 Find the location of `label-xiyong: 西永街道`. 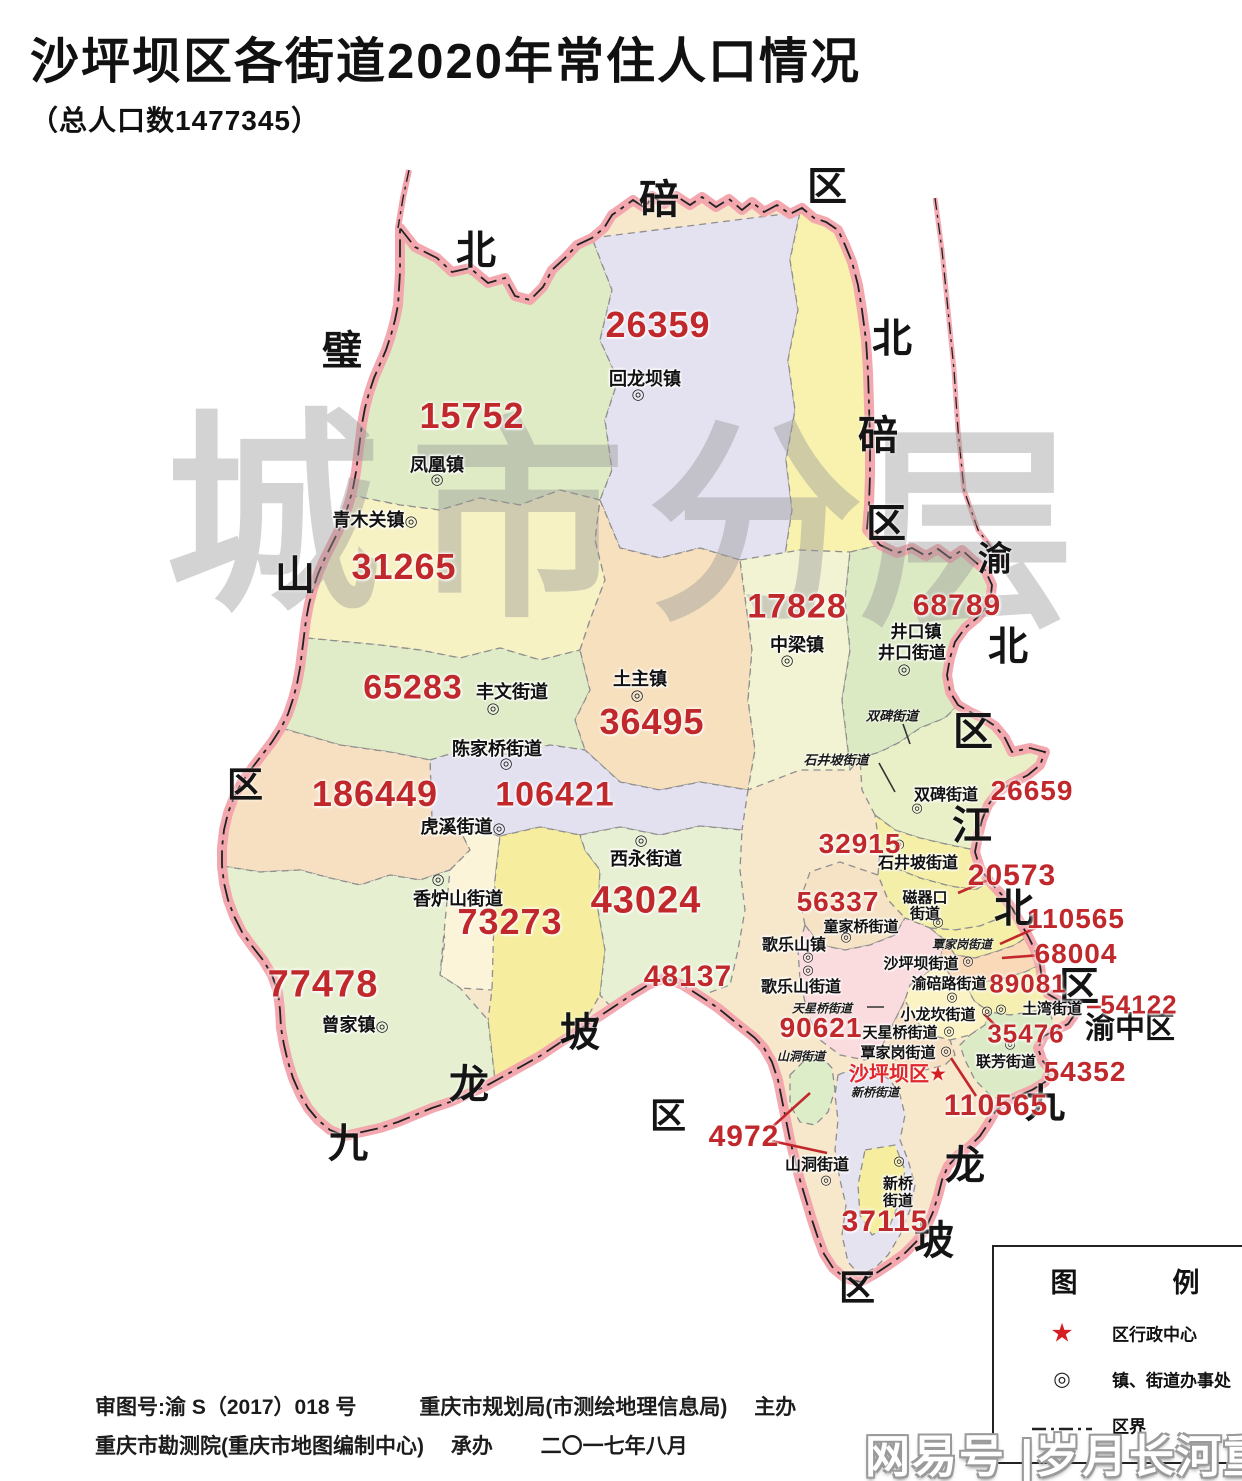

label-xiyong: 西永街道 is located at coordinates (646, 859).